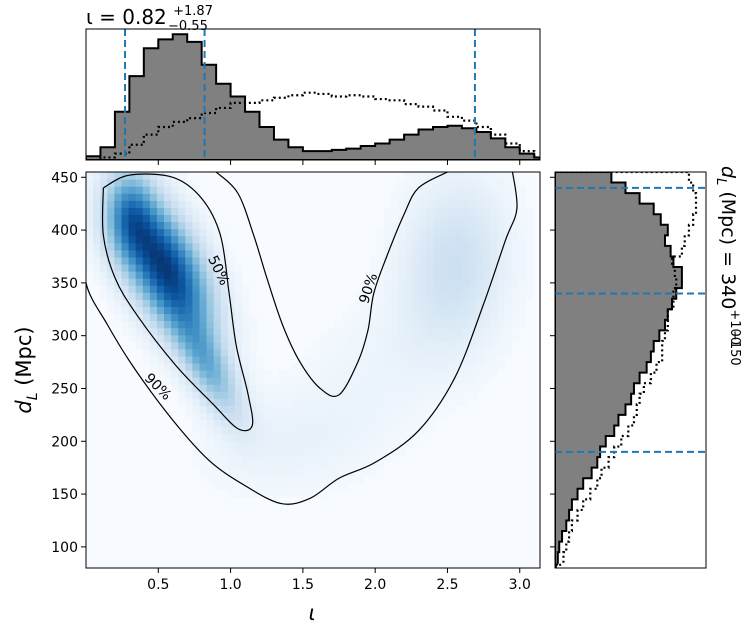 The width and height of the screenshot is (753, 635). What do you see at coordinates (630, 370) in the screenshot?
I see `right-frame` at bounding box center [630, 370].